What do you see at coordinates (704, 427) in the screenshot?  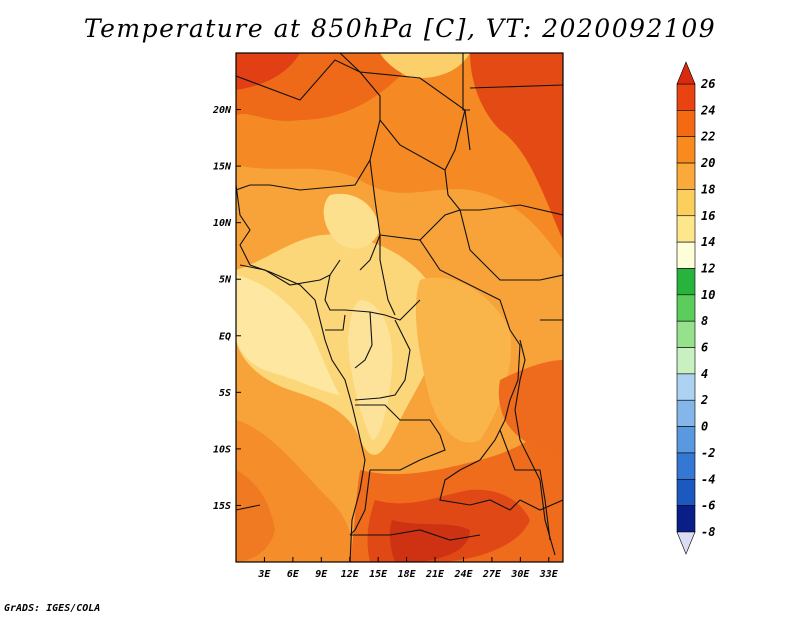 I see `colorbar-label: 0` at bounding box center [704, 427].